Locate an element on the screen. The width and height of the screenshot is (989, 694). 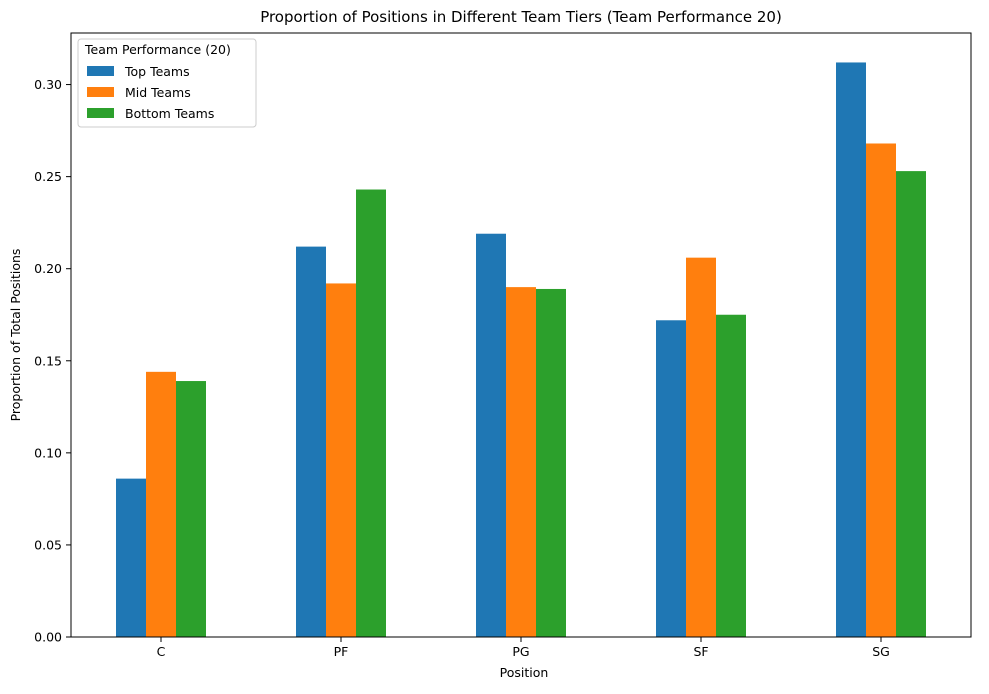
x-axis-label: Position is located at coordinates (524, 672).